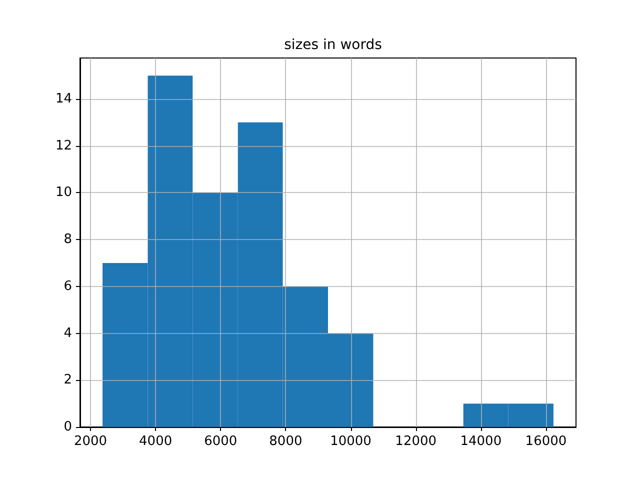 This screenshot has width=640, height=480. I want to click on y-tick-label: 2, so click(68, 380).